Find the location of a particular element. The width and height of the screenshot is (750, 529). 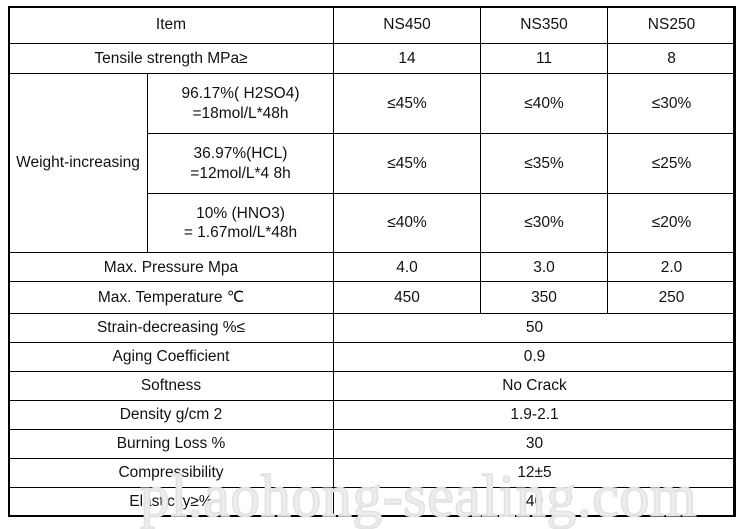

cell-elasticity-value: 40 is located at coordinates (534, 502).